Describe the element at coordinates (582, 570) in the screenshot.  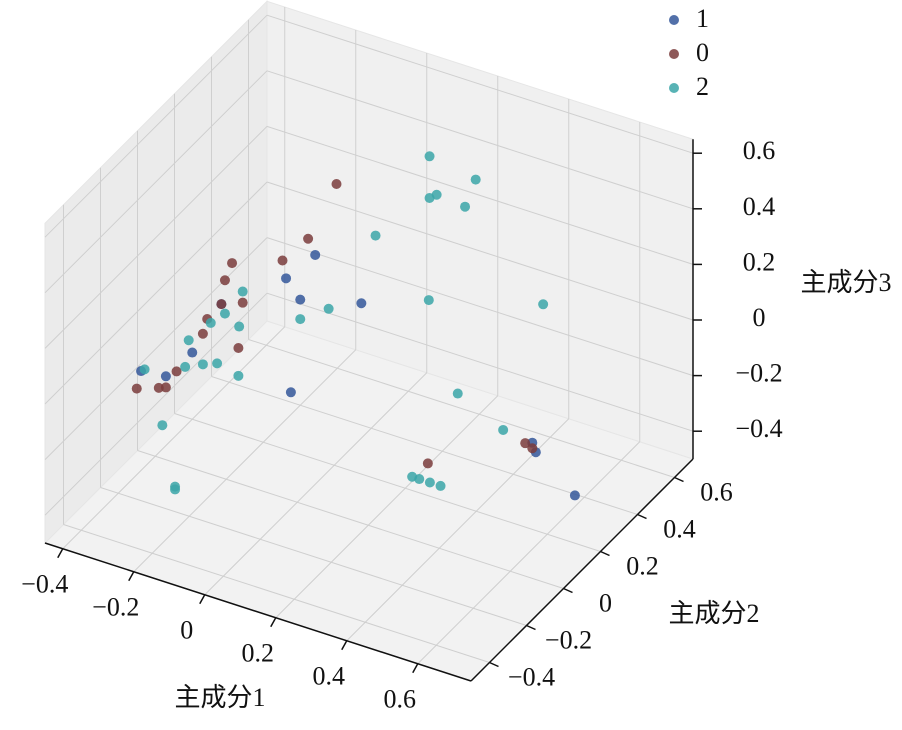
I see `y-axis-line` at that location.